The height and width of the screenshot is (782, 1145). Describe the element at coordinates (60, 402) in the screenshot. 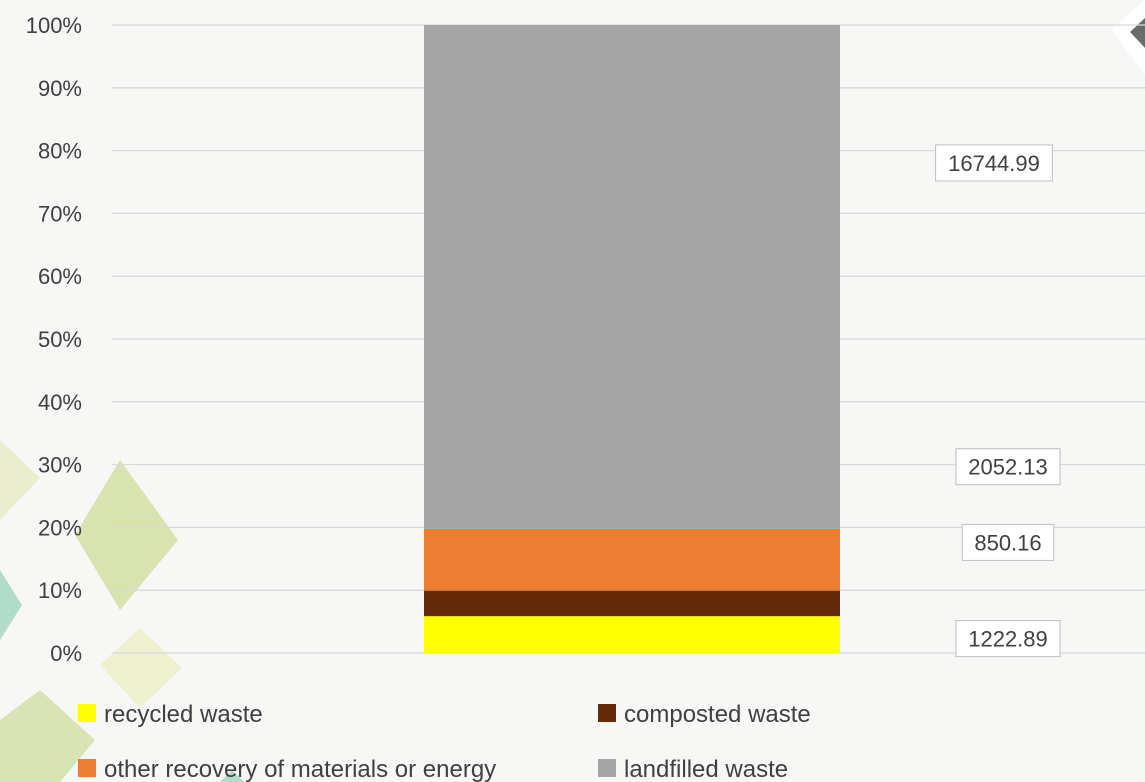

I see `y-tick-label: 40%` at that location.